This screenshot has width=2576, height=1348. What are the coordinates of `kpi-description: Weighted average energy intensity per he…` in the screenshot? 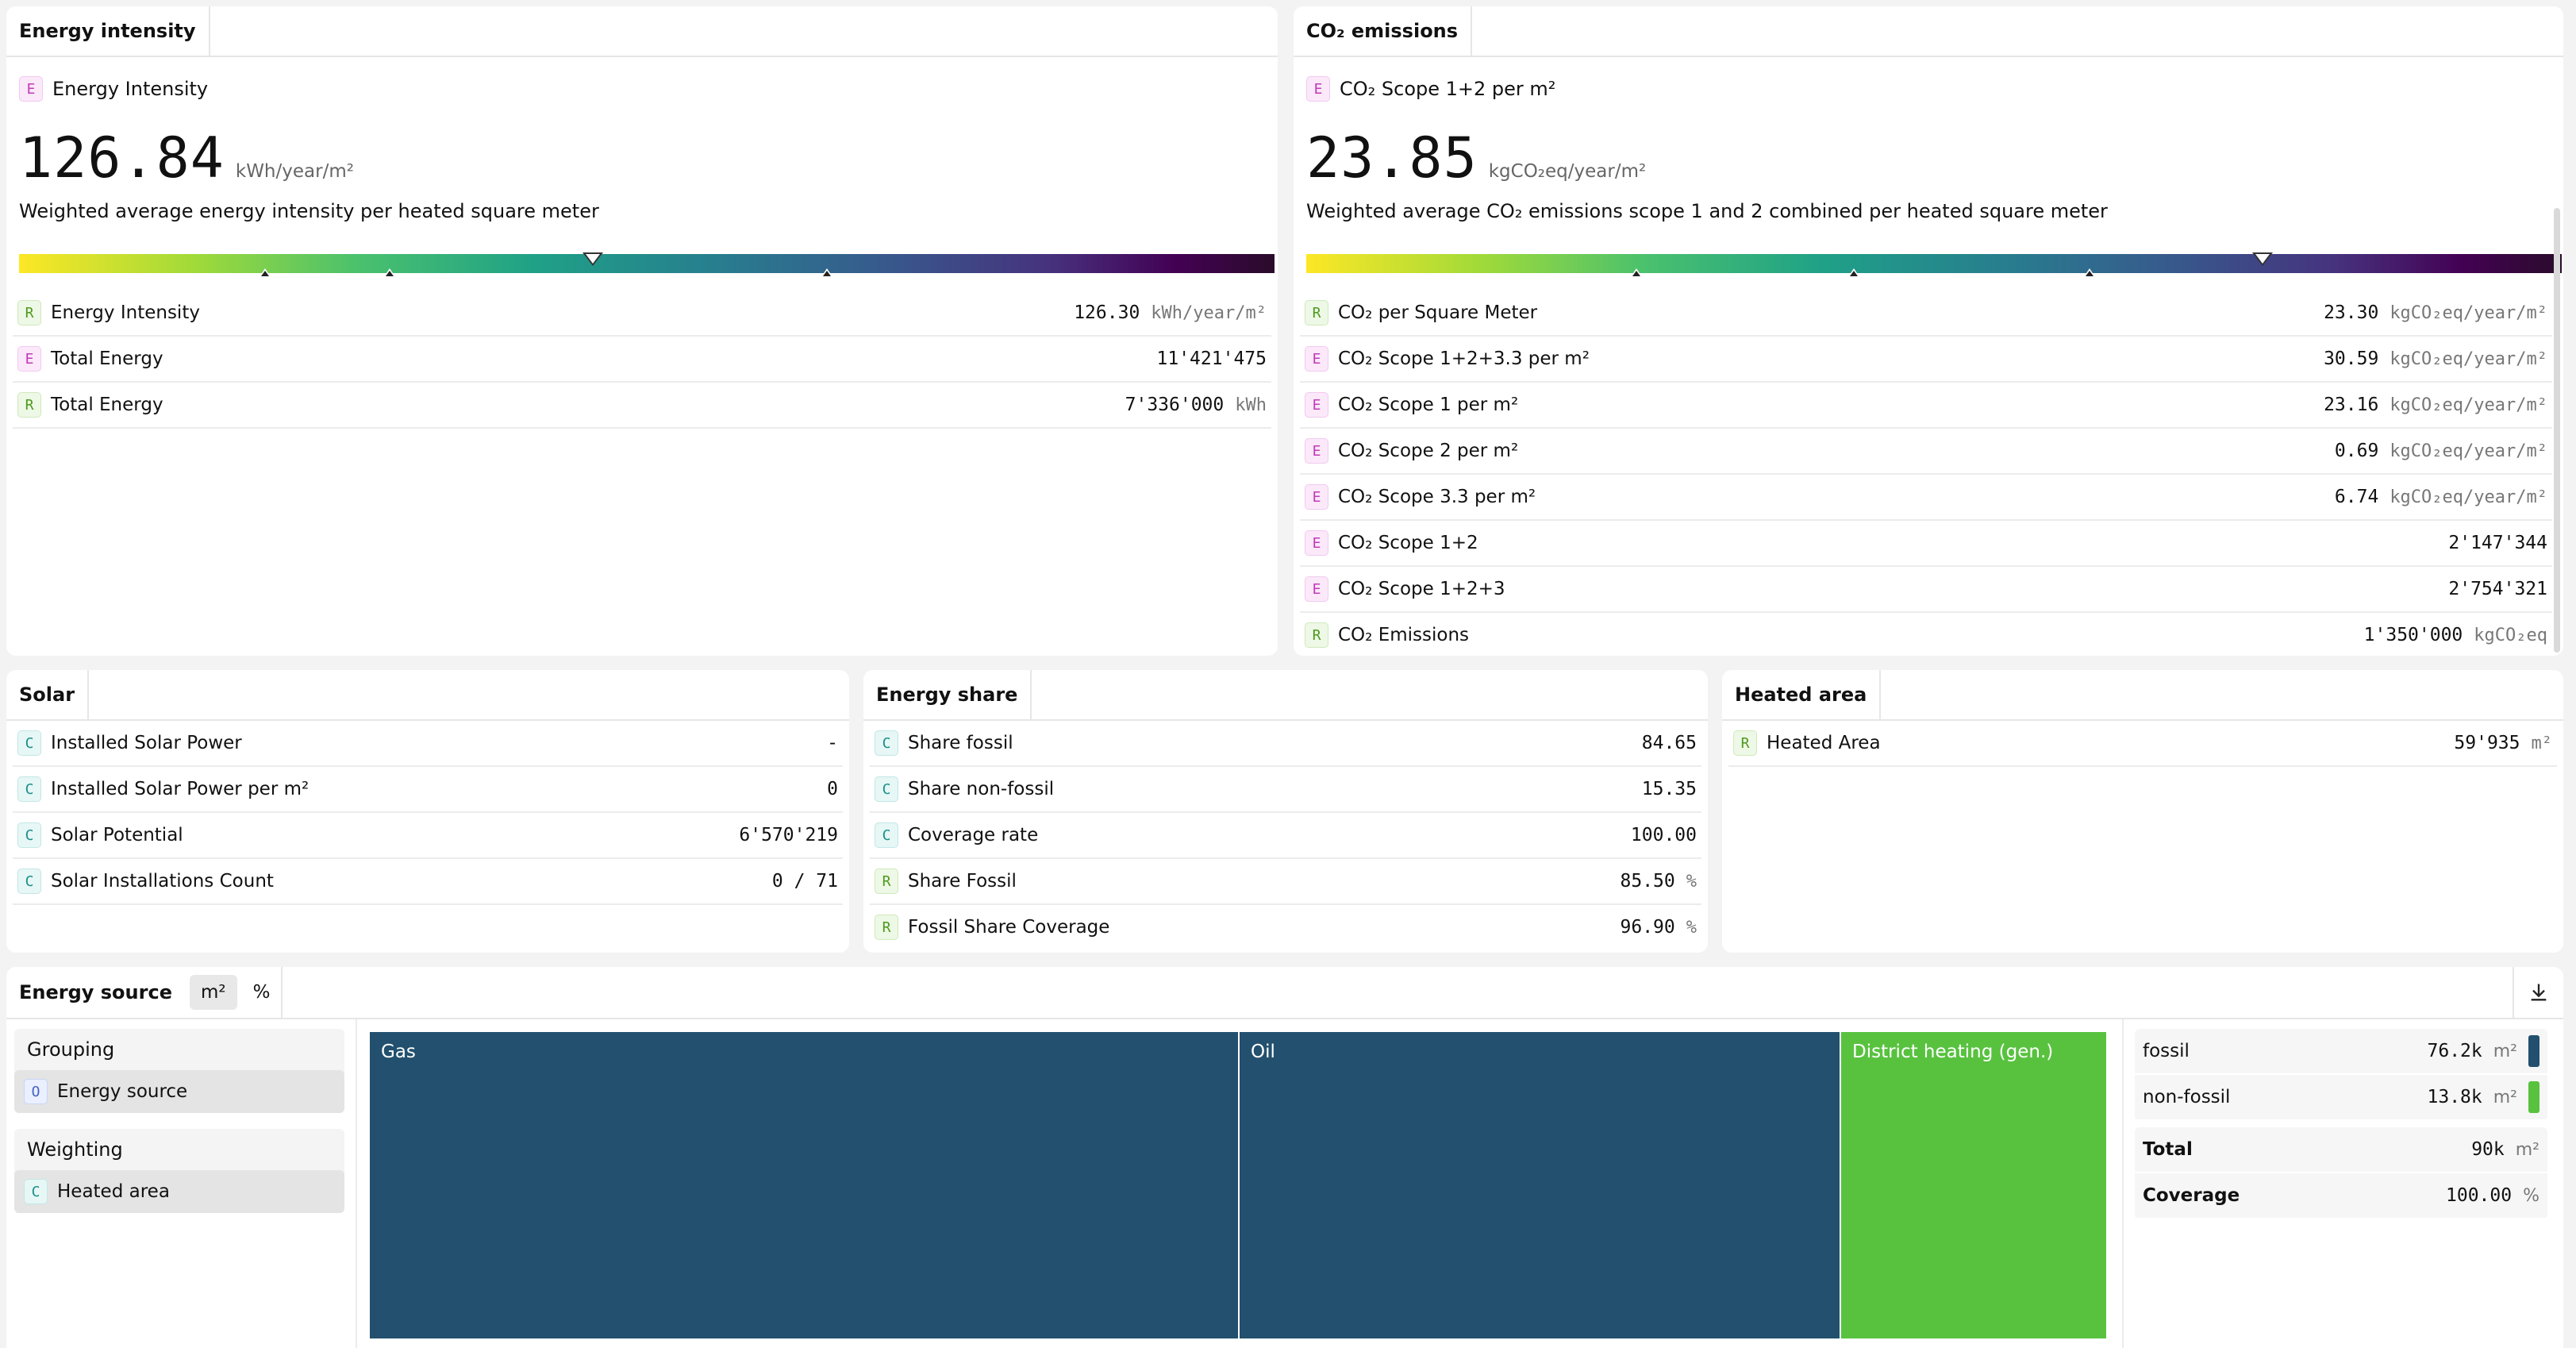 It's located at (309, 211).